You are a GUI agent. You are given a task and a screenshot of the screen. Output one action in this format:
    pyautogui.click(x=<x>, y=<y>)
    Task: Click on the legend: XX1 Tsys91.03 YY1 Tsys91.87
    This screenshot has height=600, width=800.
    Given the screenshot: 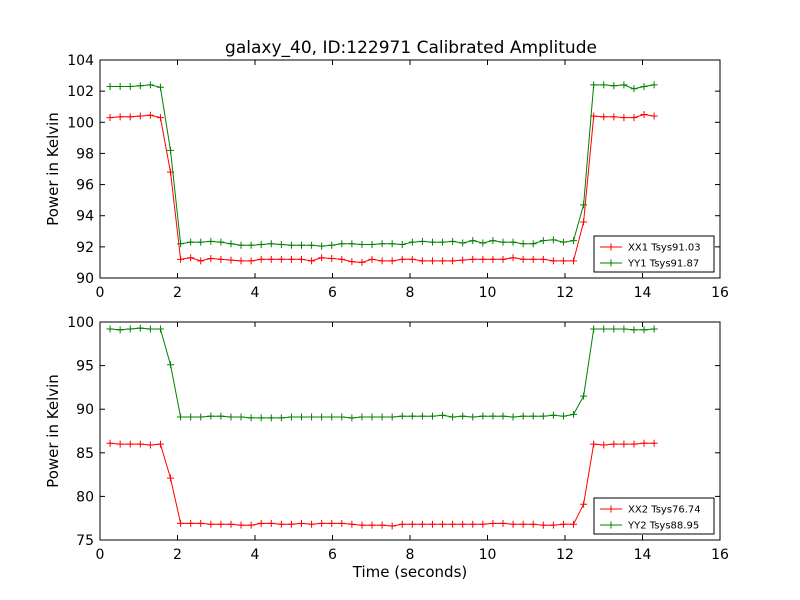 What is the action you would take?
    pyautogui.click(x=654, y=254)
    